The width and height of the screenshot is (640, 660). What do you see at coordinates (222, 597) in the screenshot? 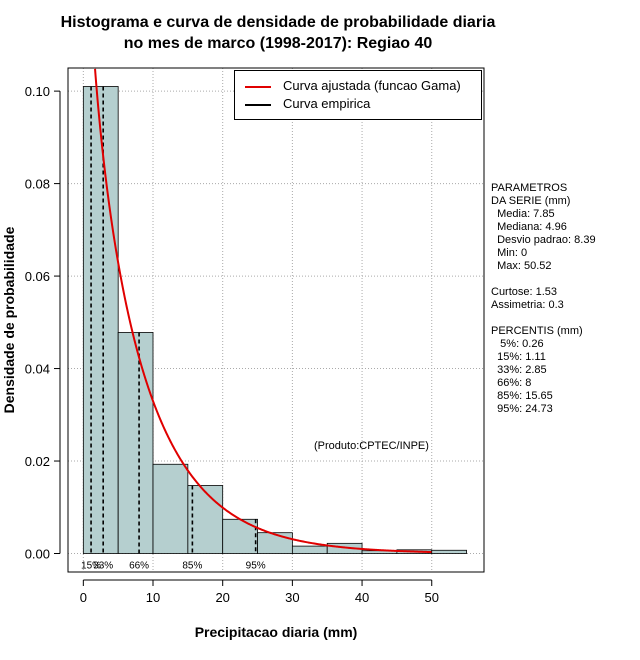
I see `x-tick-label: 20` at bounding box center [222, 597].